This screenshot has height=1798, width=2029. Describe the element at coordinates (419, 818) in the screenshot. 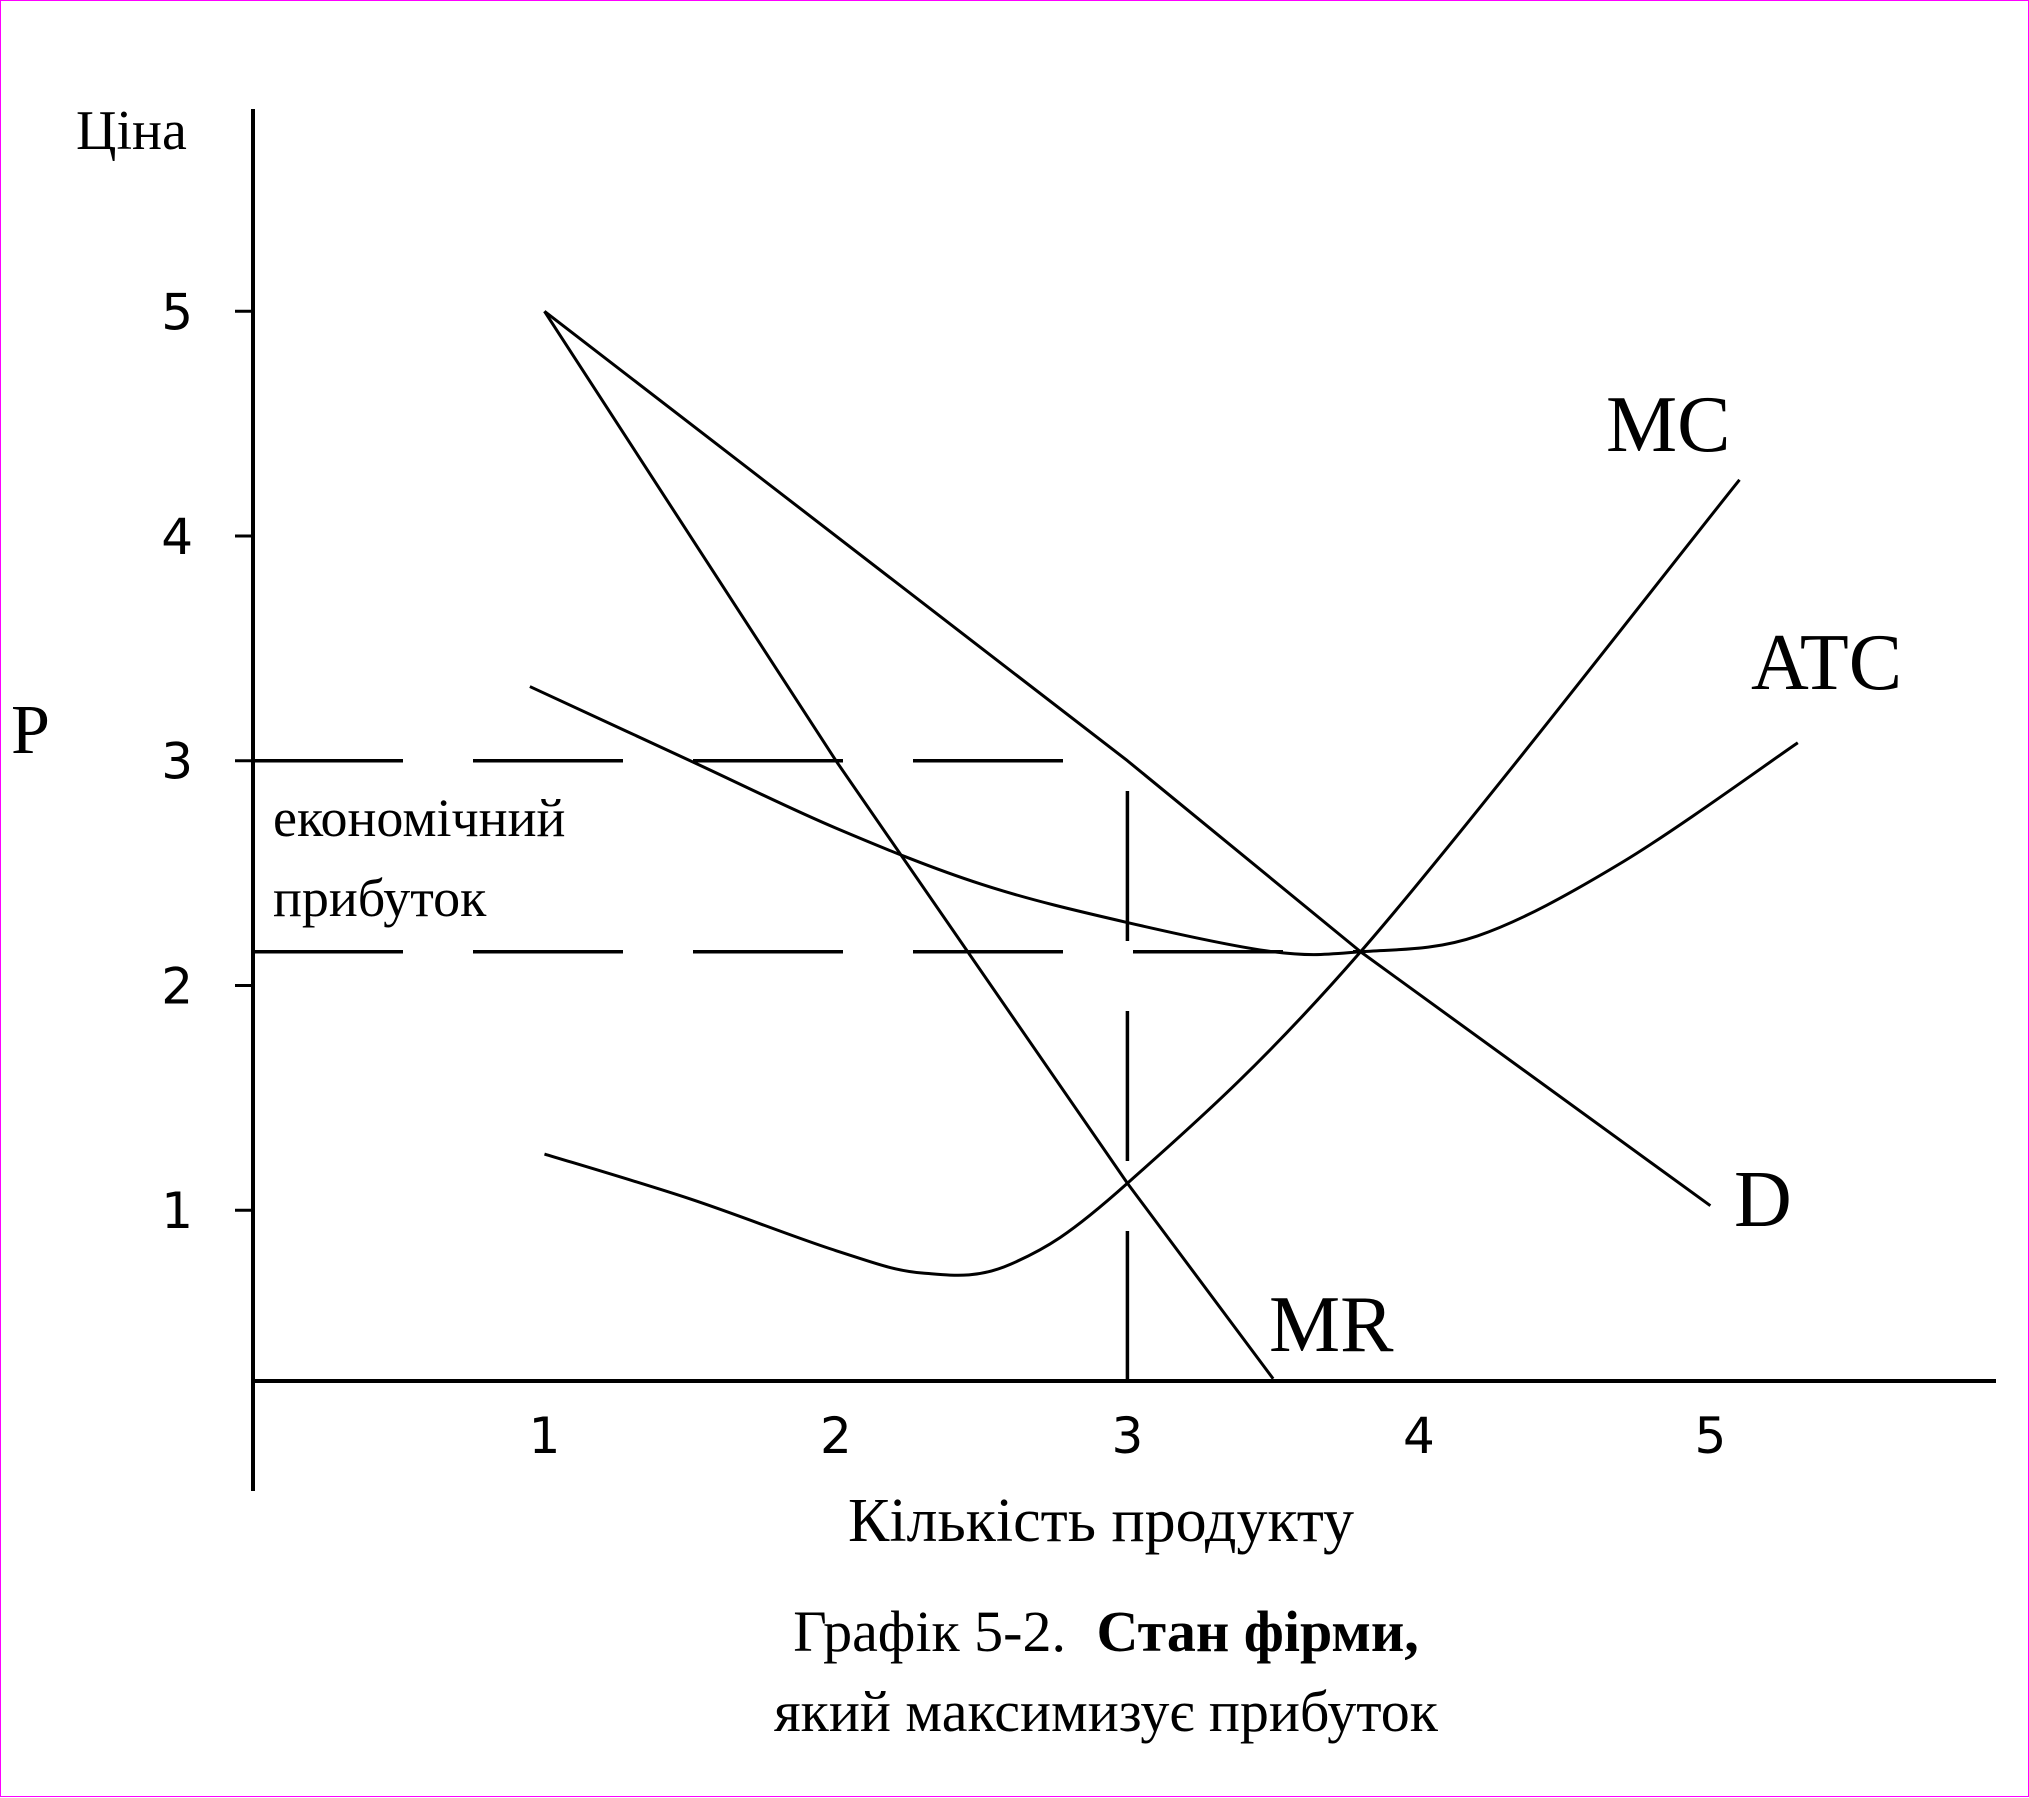

I see `annotation-line1: економічний` at that location.